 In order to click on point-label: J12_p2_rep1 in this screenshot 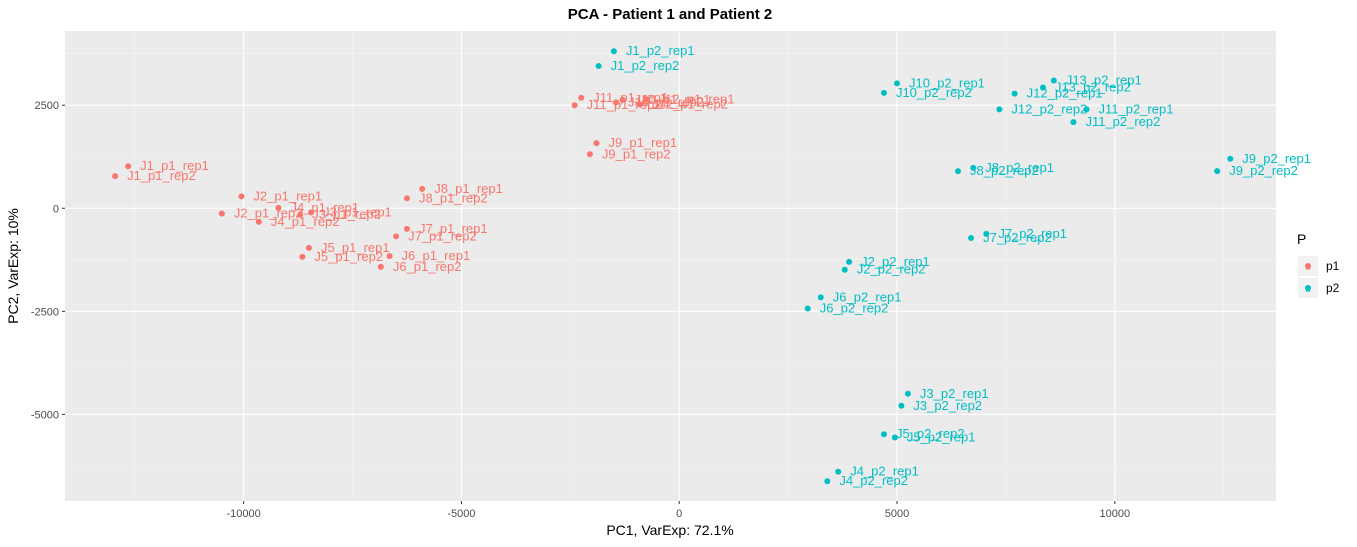, I will do `click(1065, 93)`.